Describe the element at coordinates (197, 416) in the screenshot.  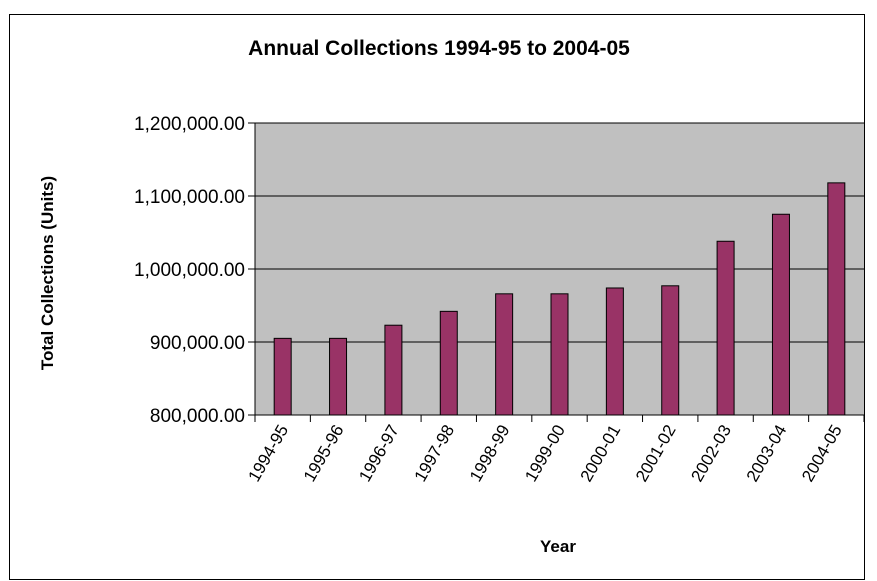
I see `y-tick-label: 800,000.00` at that location.